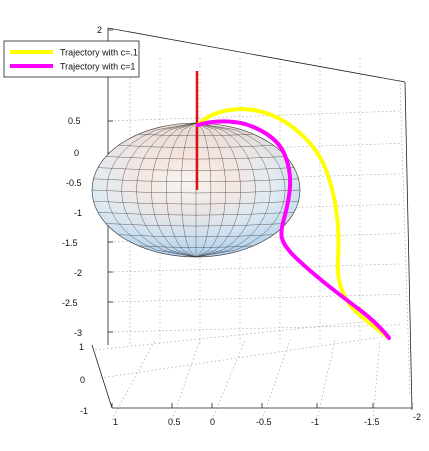 Image resolution: width=429 pixels, height=451 pixels. What do you see at coordinates (264, 422) in the screenshot?
I see `x-tick-label: -0.5` at bounding box center [264, 422].